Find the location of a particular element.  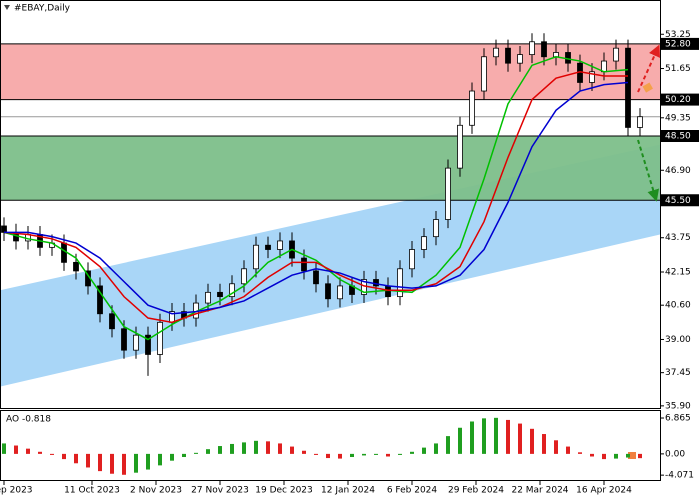

level-label: 48.50 is located at coordinates (678, 137).